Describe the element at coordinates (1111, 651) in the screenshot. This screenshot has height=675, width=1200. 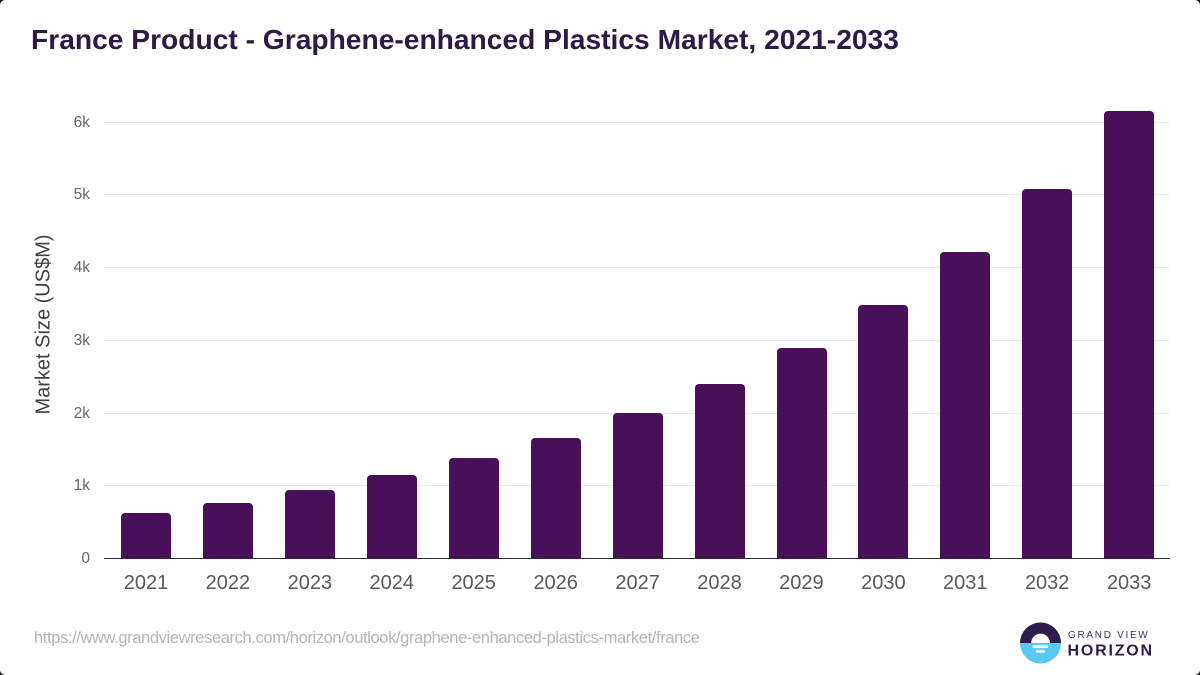
I see `svg-text: HORIZON` at that location.